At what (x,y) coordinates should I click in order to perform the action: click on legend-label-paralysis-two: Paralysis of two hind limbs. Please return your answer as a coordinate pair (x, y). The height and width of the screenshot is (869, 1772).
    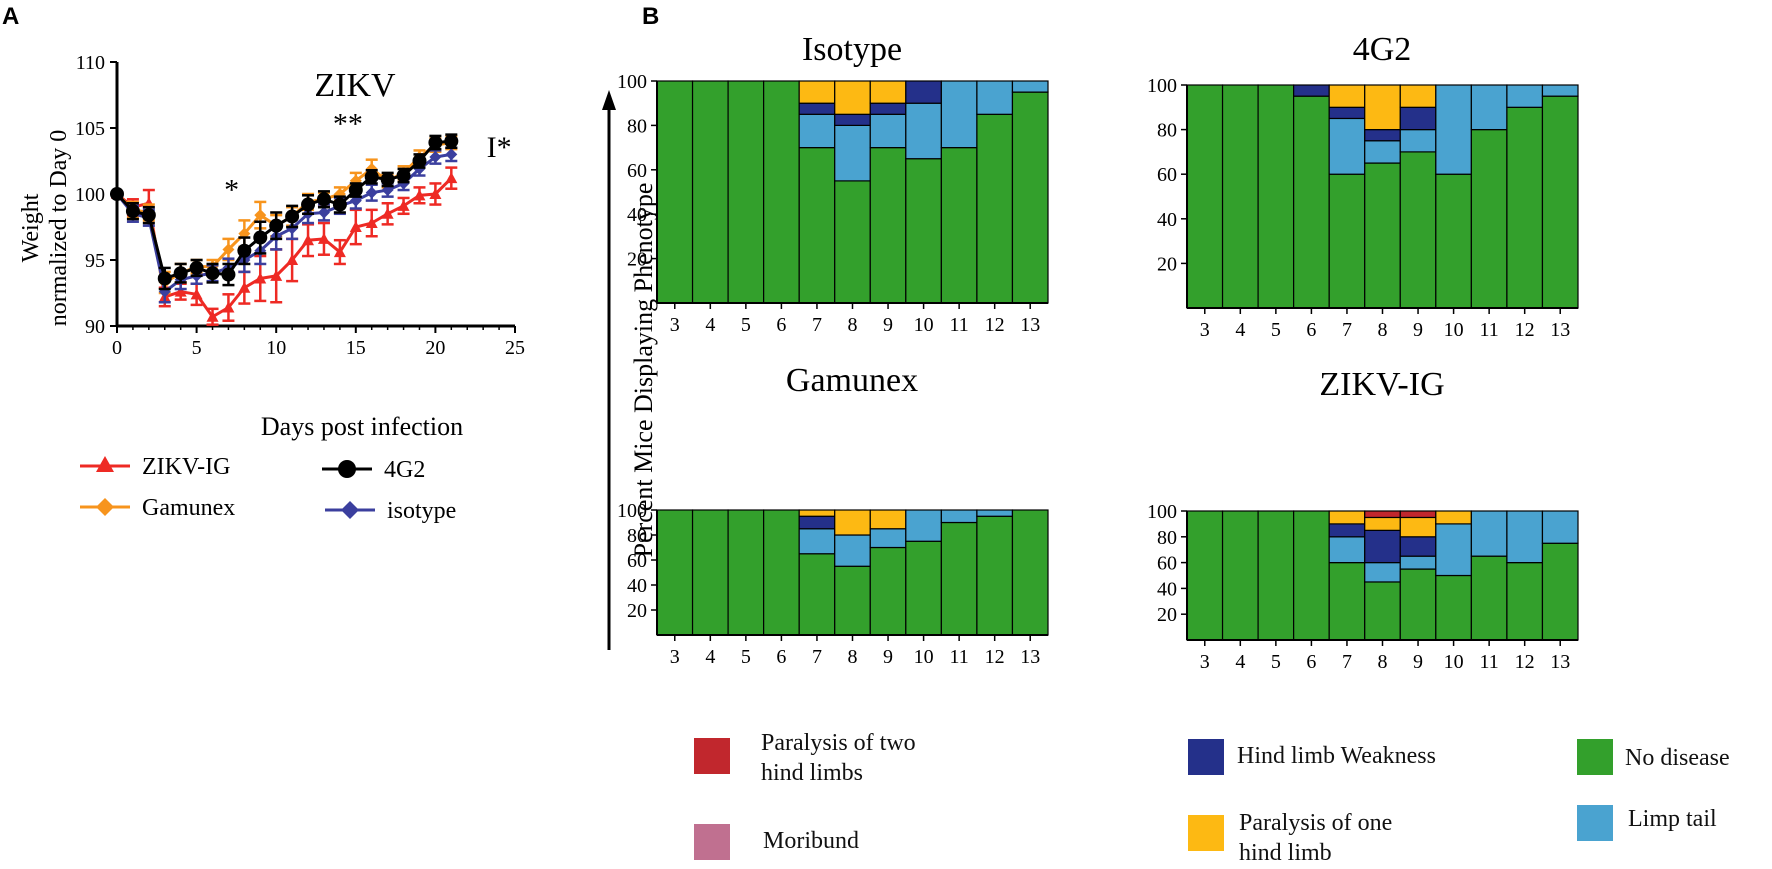
    Looking at the image, I should click on (838, 758).